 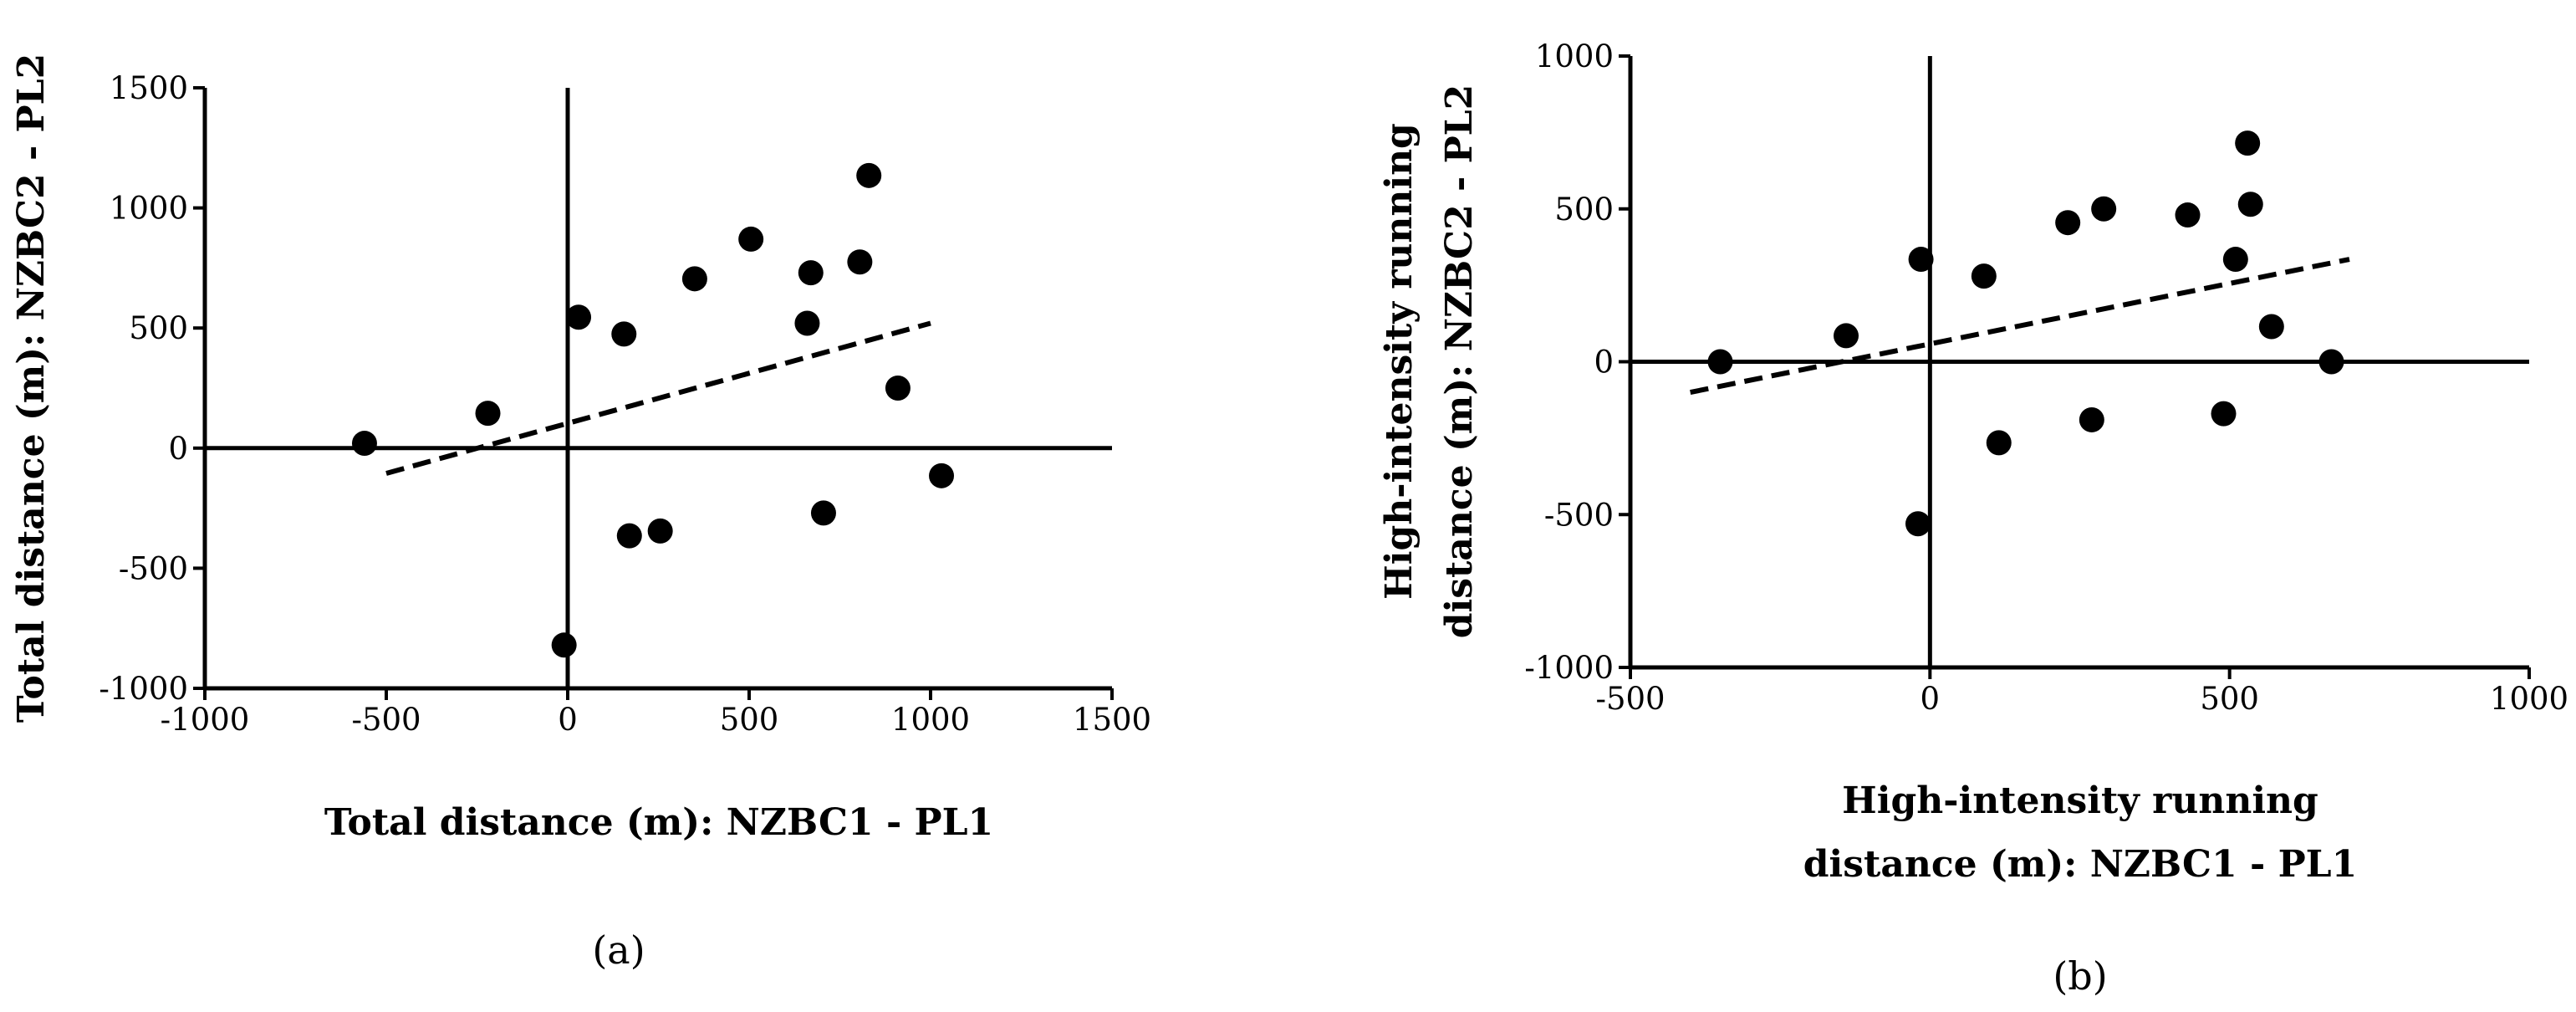 What do you see at coordinates (2080, 800) in the screenshot?
I see `panel-b-x-axis-label-line-1: High-intensity running` at bounding box center [2080, 800].